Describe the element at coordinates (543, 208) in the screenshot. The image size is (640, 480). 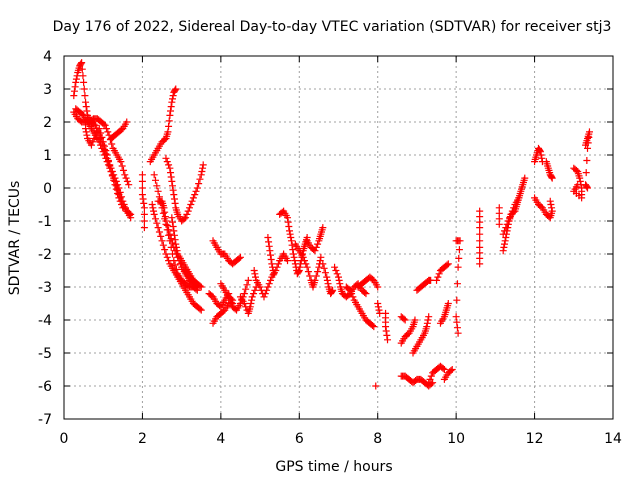
I see `series-t46` at that location.